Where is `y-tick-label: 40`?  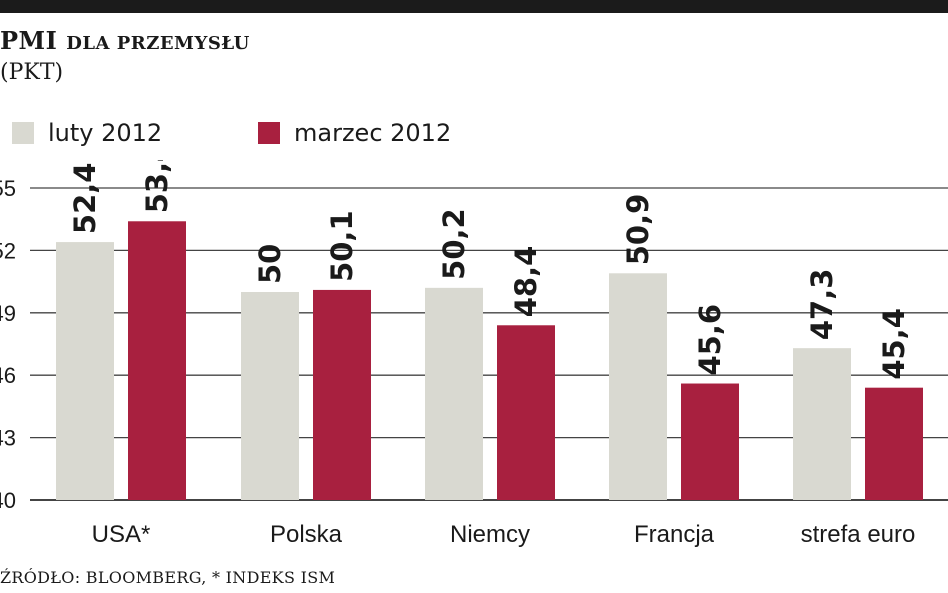
y-tick-label: 40 is located at coordinates (8, 500).